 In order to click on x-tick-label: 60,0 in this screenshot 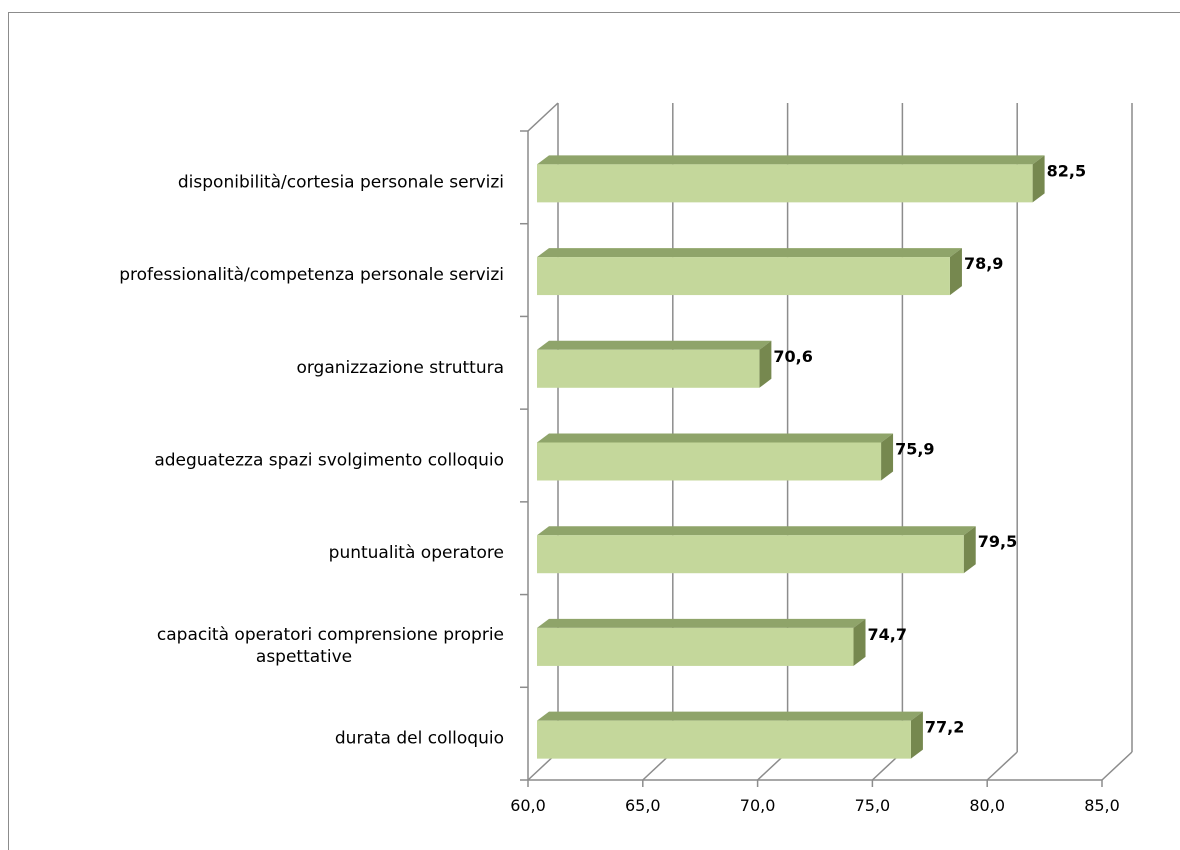, I will do `click(528, 805)`.